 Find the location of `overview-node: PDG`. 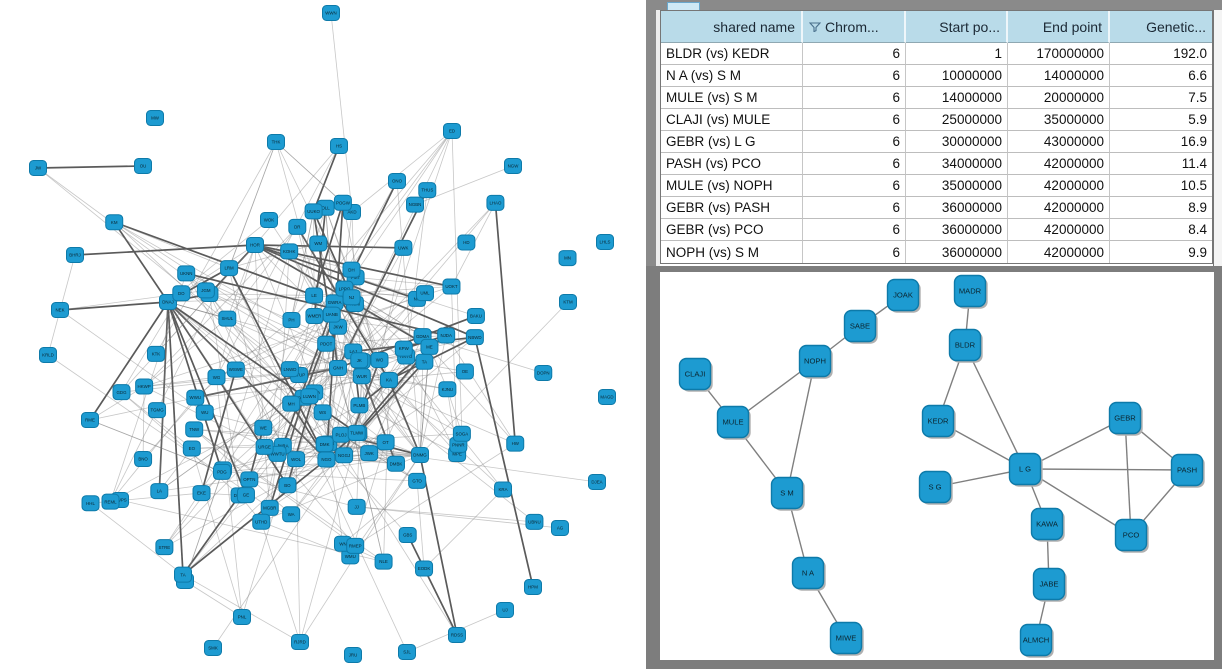

overview-node: PDG is located at coordinates (221, 471).